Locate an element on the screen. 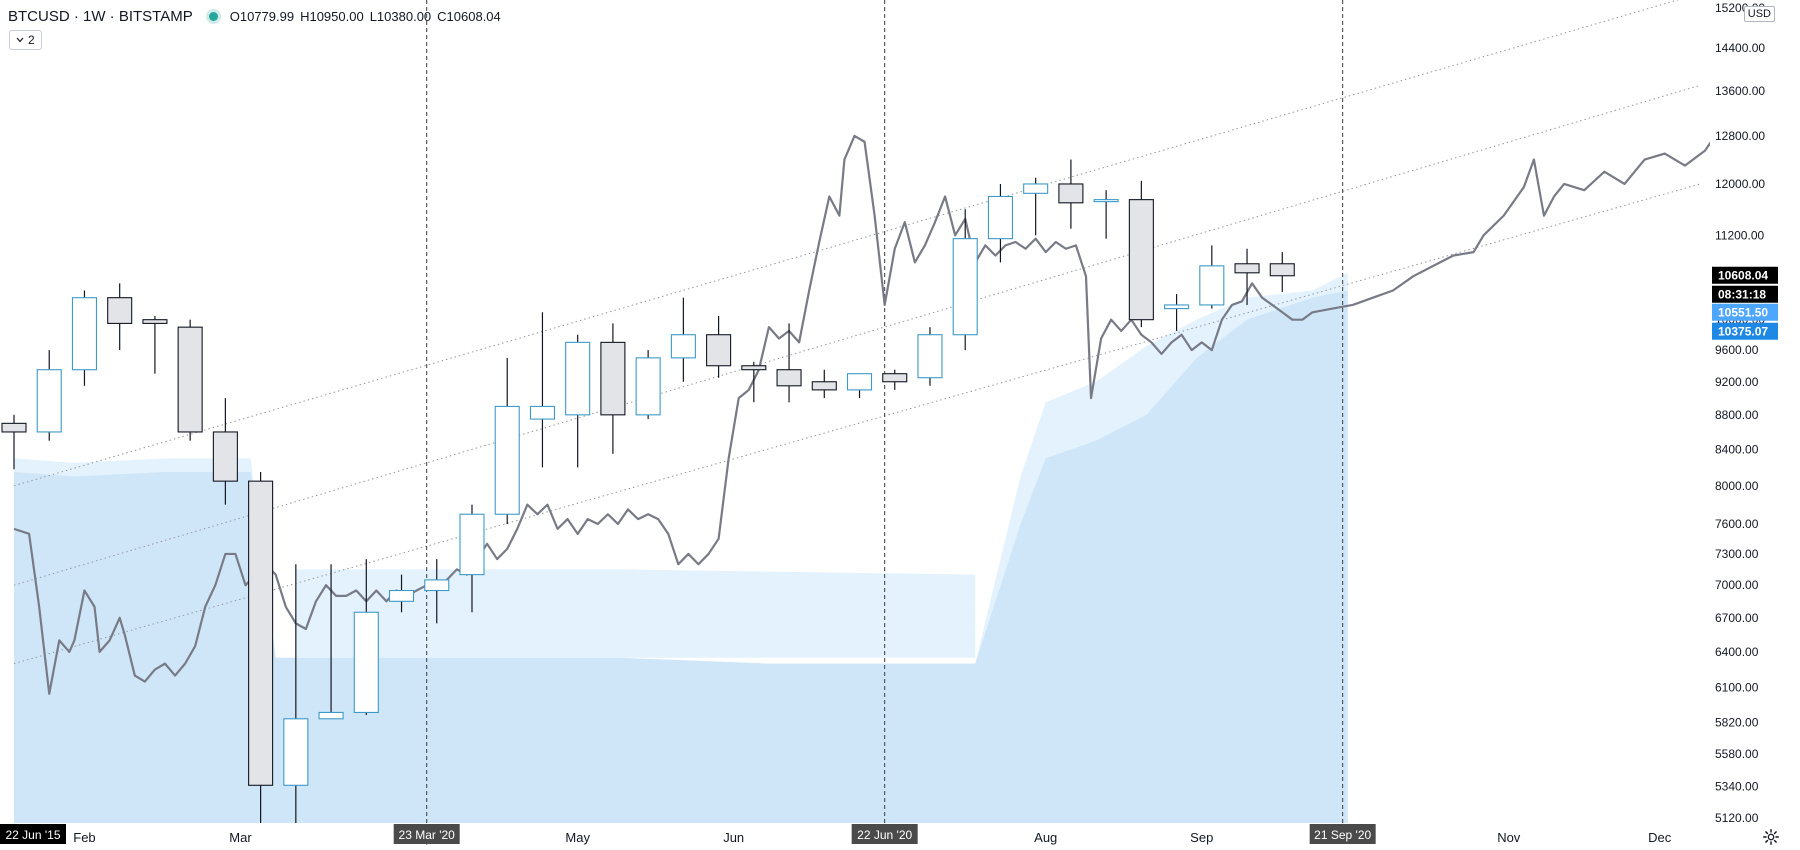  low-value: L10380.00 is located at coordinates (400, 16).